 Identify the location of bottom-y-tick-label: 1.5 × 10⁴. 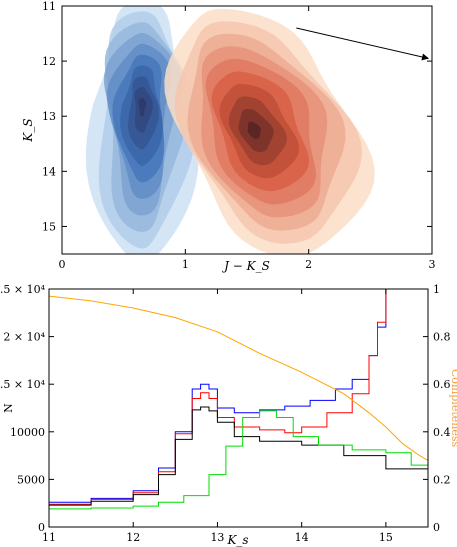
(23, 384).